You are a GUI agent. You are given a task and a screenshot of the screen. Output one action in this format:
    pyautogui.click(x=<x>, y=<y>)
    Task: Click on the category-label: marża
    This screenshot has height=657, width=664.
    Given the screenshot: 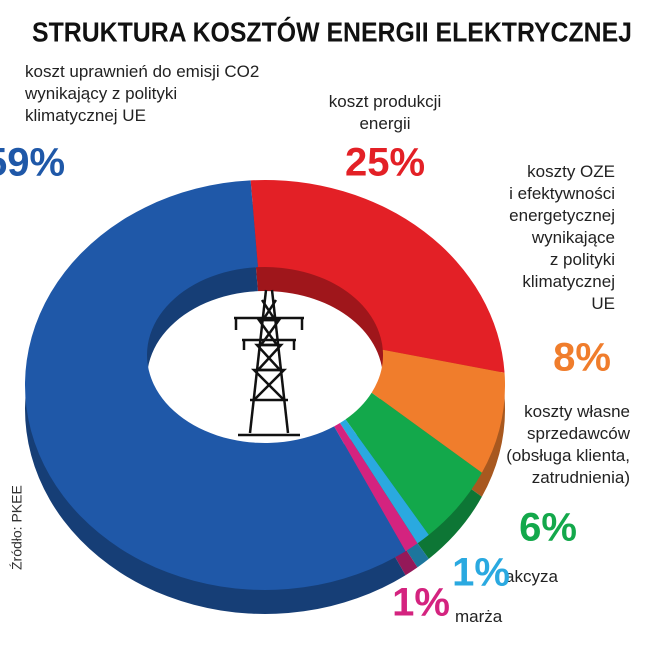 What is the action you would take?
    pyautogui.click(x=479, y=616)
    